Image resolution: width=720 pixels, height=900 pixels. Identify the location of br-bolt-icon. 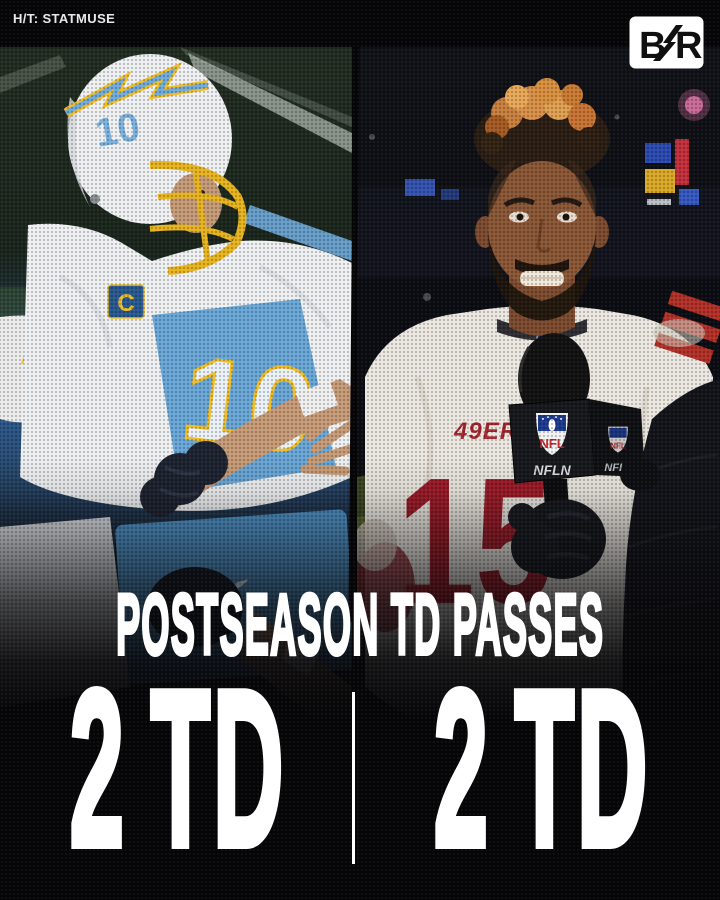
(673, 34).